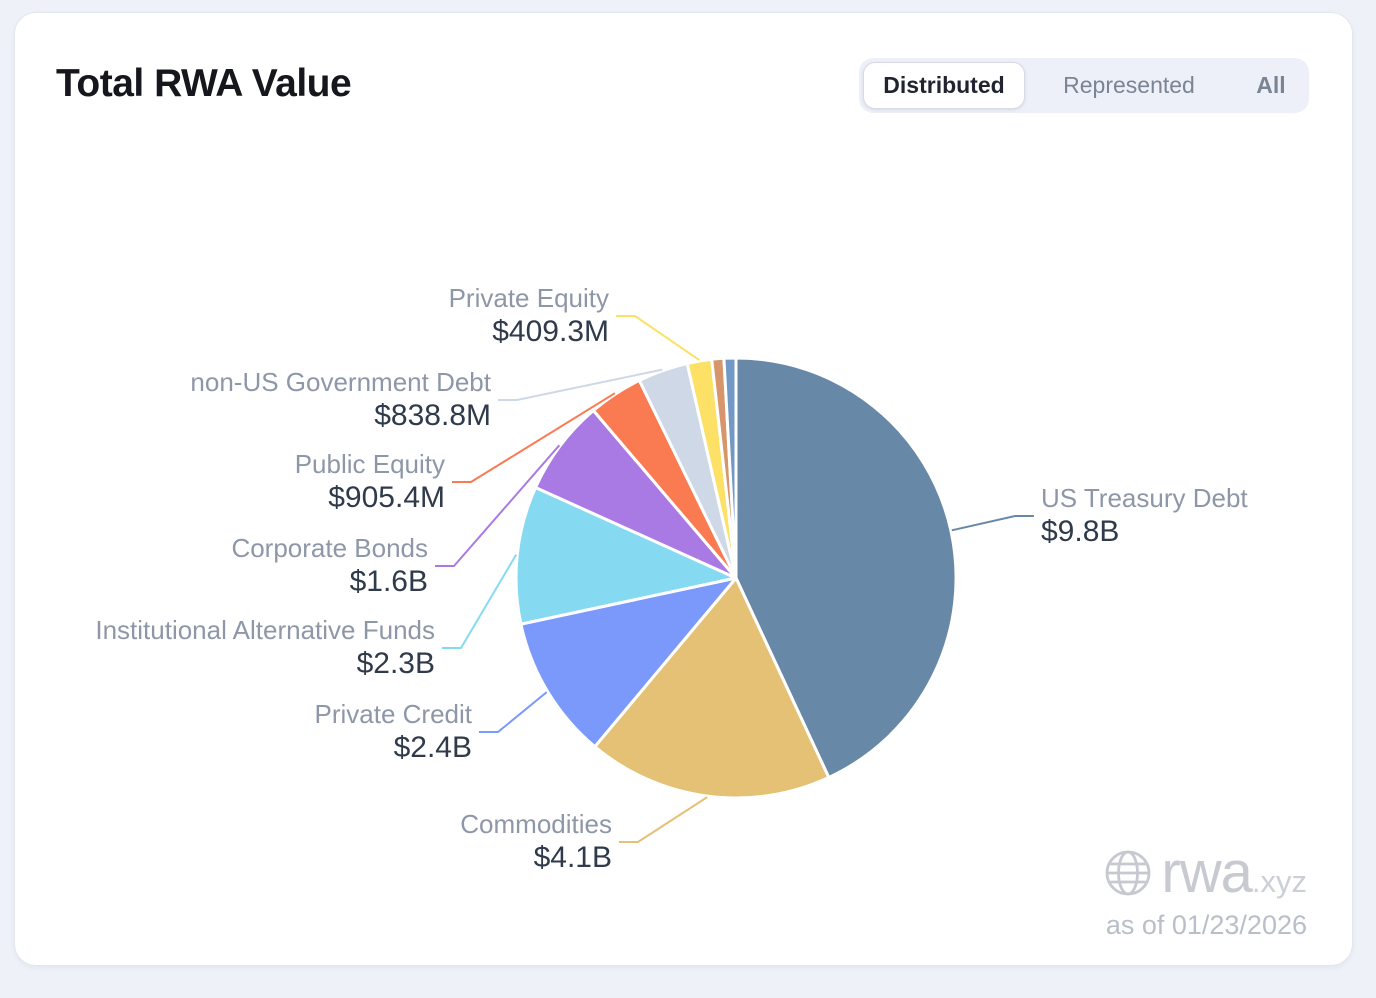 The height and width of the screenshot is (998, 1376). I want to click on page-title: Total RWA Value, so click(204, 83).